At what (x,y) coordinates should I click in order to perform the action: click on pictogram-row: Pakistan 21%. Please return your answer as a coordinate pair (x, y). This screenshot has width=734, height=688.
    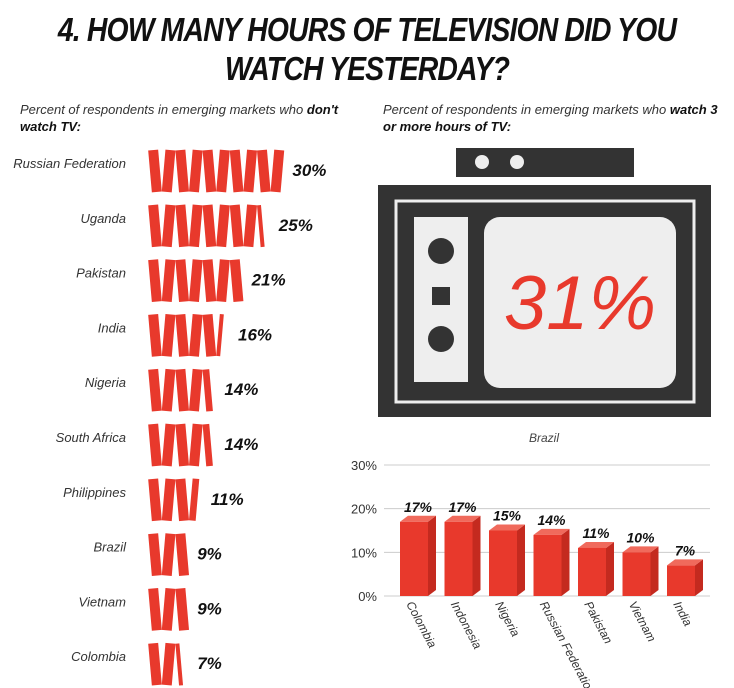
    Looking at the image, I should click on (181, 280).